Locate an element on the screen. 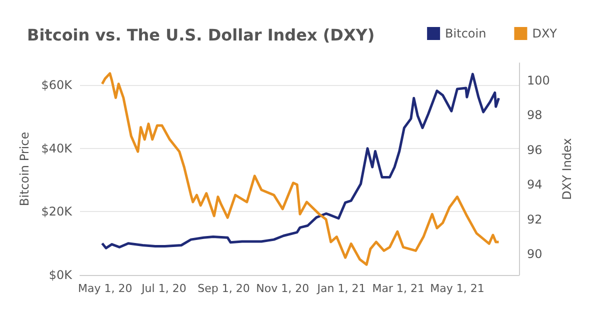 This screenshot has height=322, width=600. y-tick-label: $20K is located at coordinates (57, 211).